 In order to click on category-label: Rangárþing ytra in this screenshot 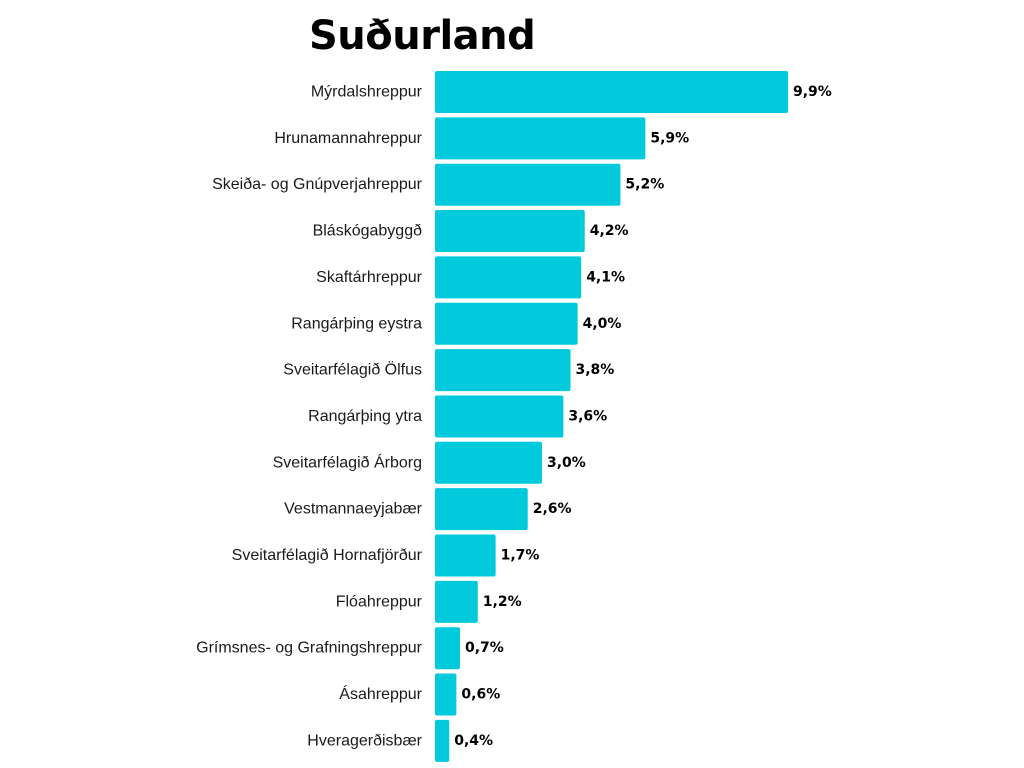, I will do `click(365, 416)`.